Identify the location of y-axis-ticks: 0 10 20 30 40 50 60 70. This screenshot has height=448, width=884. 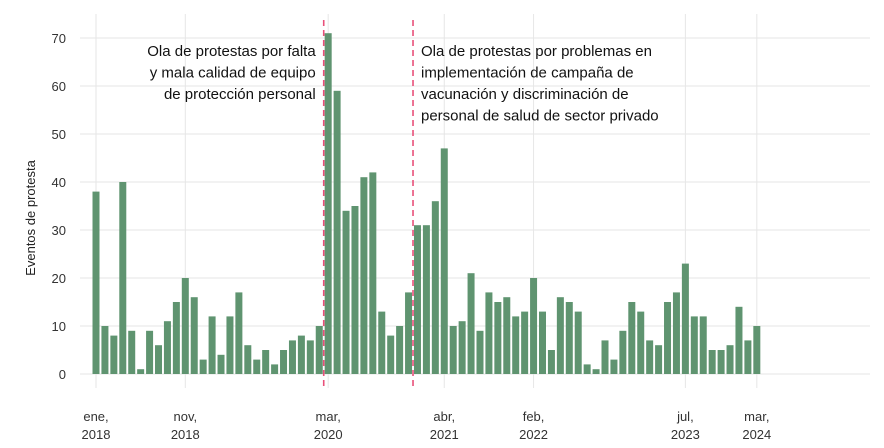
(59, 206).